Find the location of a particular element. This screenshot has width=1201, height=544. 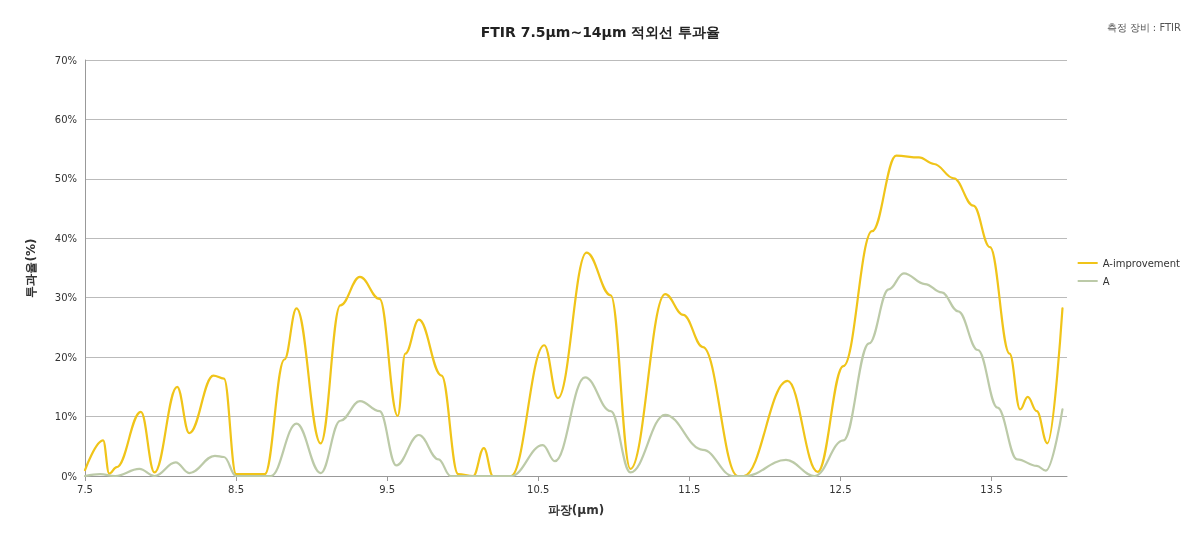

y-tick-label: 0% is located at coordinates (69, 476).